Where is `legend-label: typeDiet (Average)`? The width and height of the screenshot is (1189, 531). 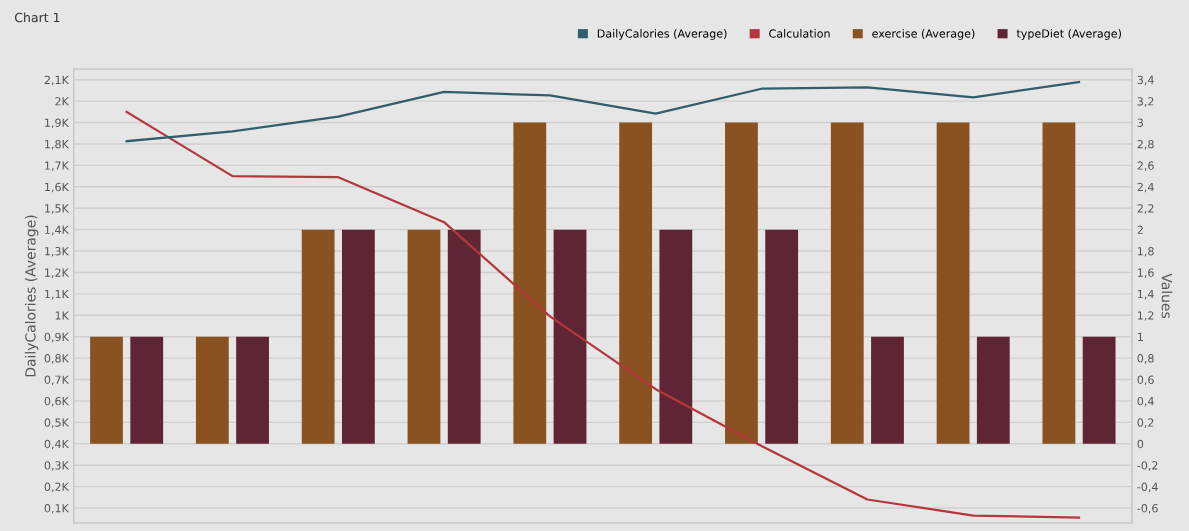 legend-label: typeDiet (Average) is located at coordinates (1068, 34).